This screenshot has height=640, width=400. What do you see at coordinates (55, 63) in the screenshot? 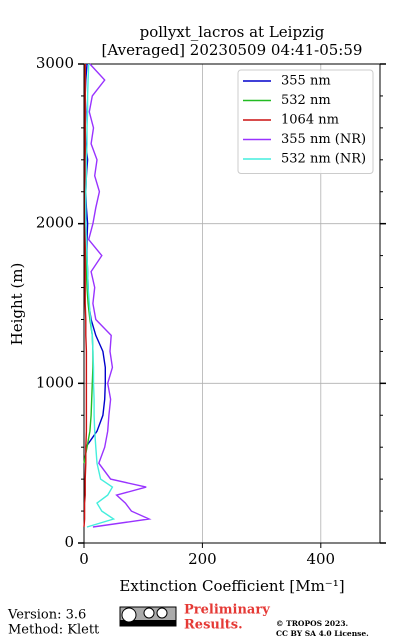
I see `y-tick-label: 3000` at bounding box center [55, 63].